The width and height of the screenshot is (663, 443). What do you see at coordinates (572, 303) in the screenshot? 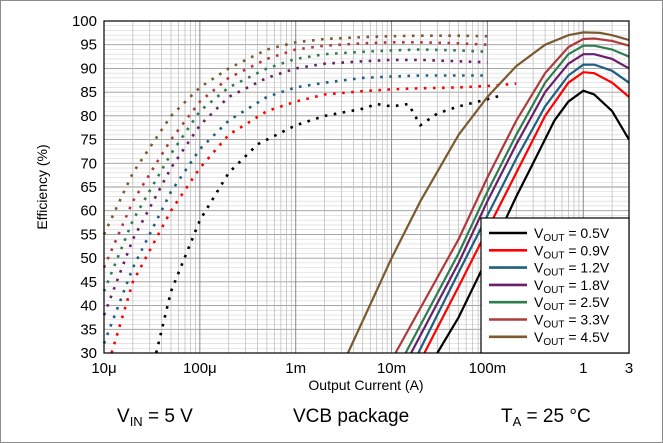
I see `legend-label: VOUT = 2.5V` at bounding box center [572, 303].